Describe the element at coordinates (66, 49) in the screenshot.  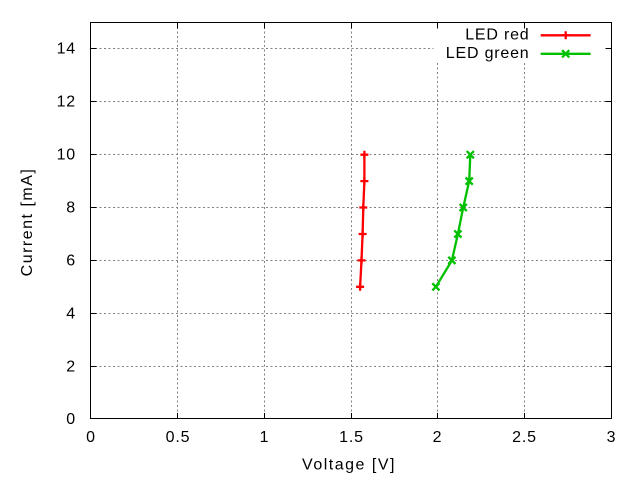
I see `svg-text: 14` at that location.